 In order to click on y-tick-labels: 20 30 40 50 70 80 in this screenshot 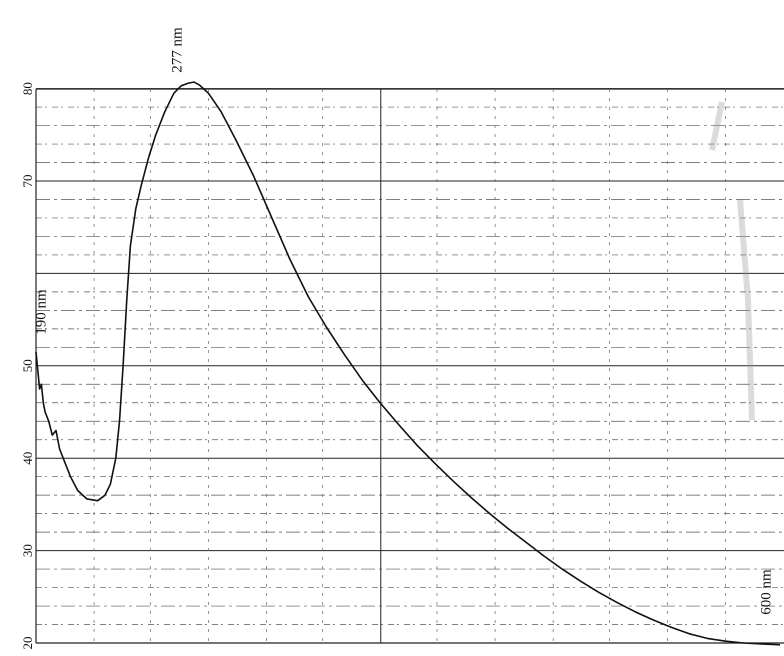, I will do `click(27, 365)`.